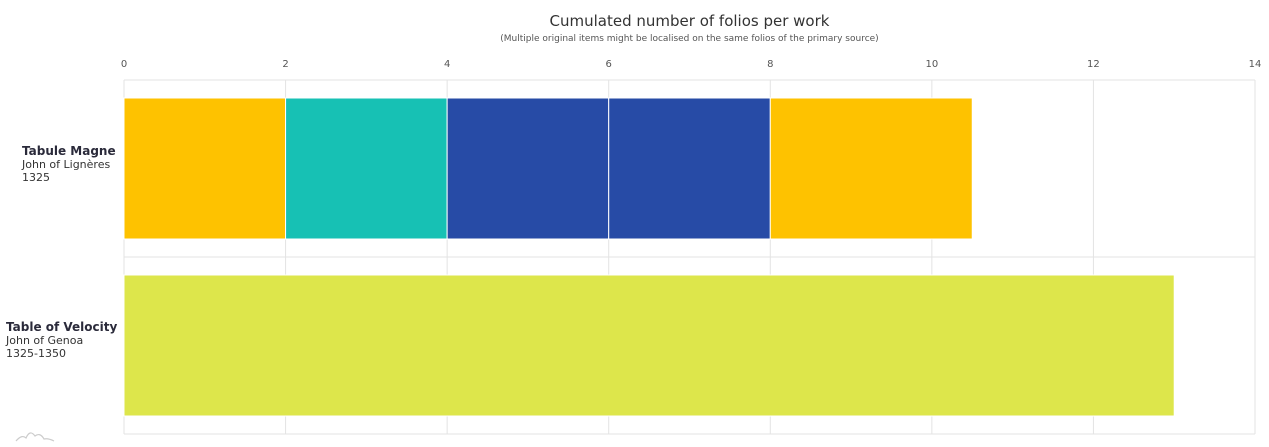 The width and height of the screenshot is (1269, 447). What do you see at coordinates (931, 64) in the screenshot?
I see `x-tick-label: 10` at bounding box center [931, 64].